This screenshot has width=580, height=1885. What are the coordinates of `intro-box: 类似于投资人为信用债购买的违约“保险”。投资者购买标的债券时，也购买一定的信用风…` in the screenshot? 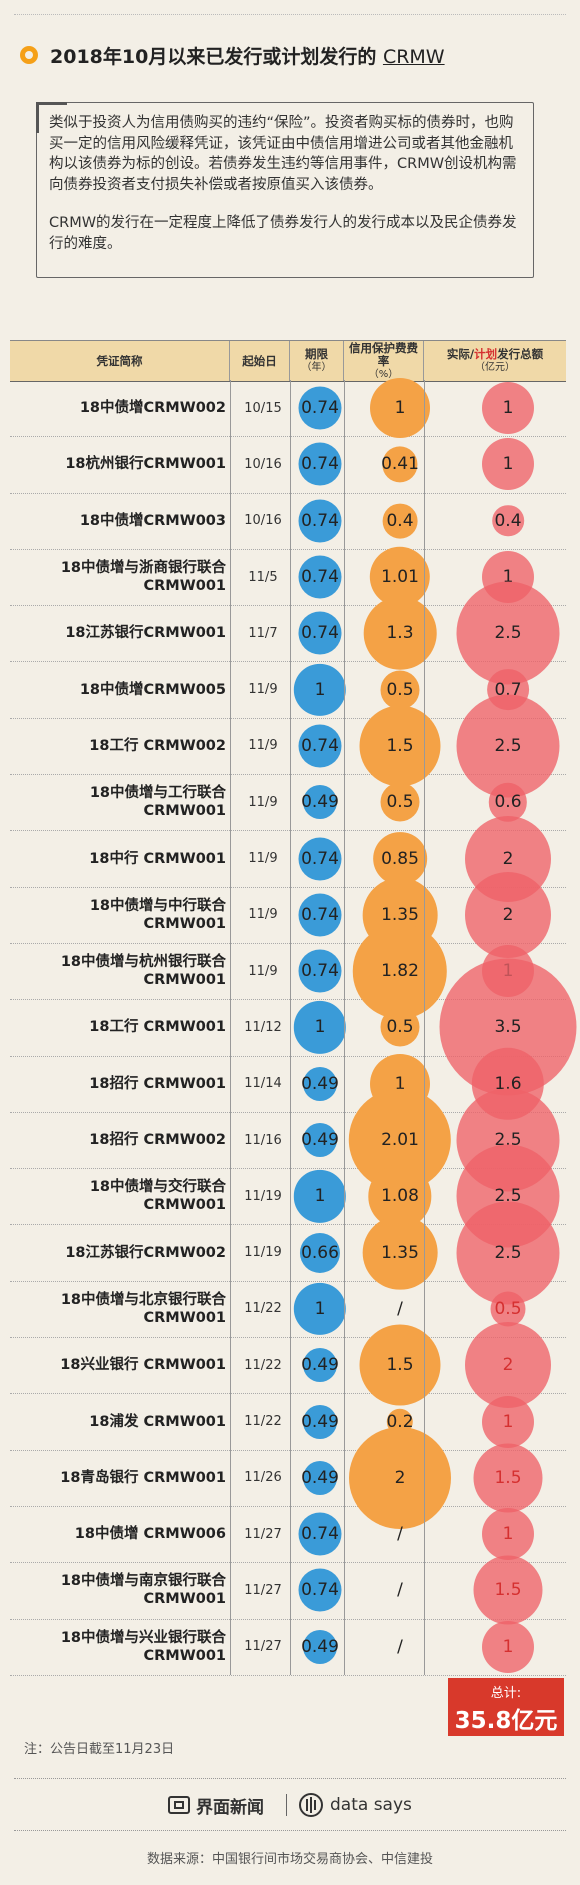 It's located at (285, 190).